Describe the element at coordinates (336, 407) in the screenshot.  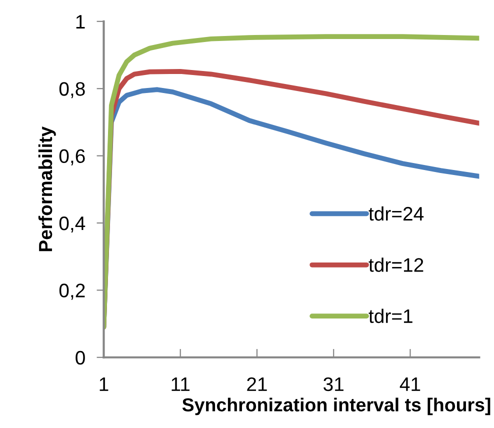
I see `x-axis-title: Synchronization interval ts [hours]` at that location.